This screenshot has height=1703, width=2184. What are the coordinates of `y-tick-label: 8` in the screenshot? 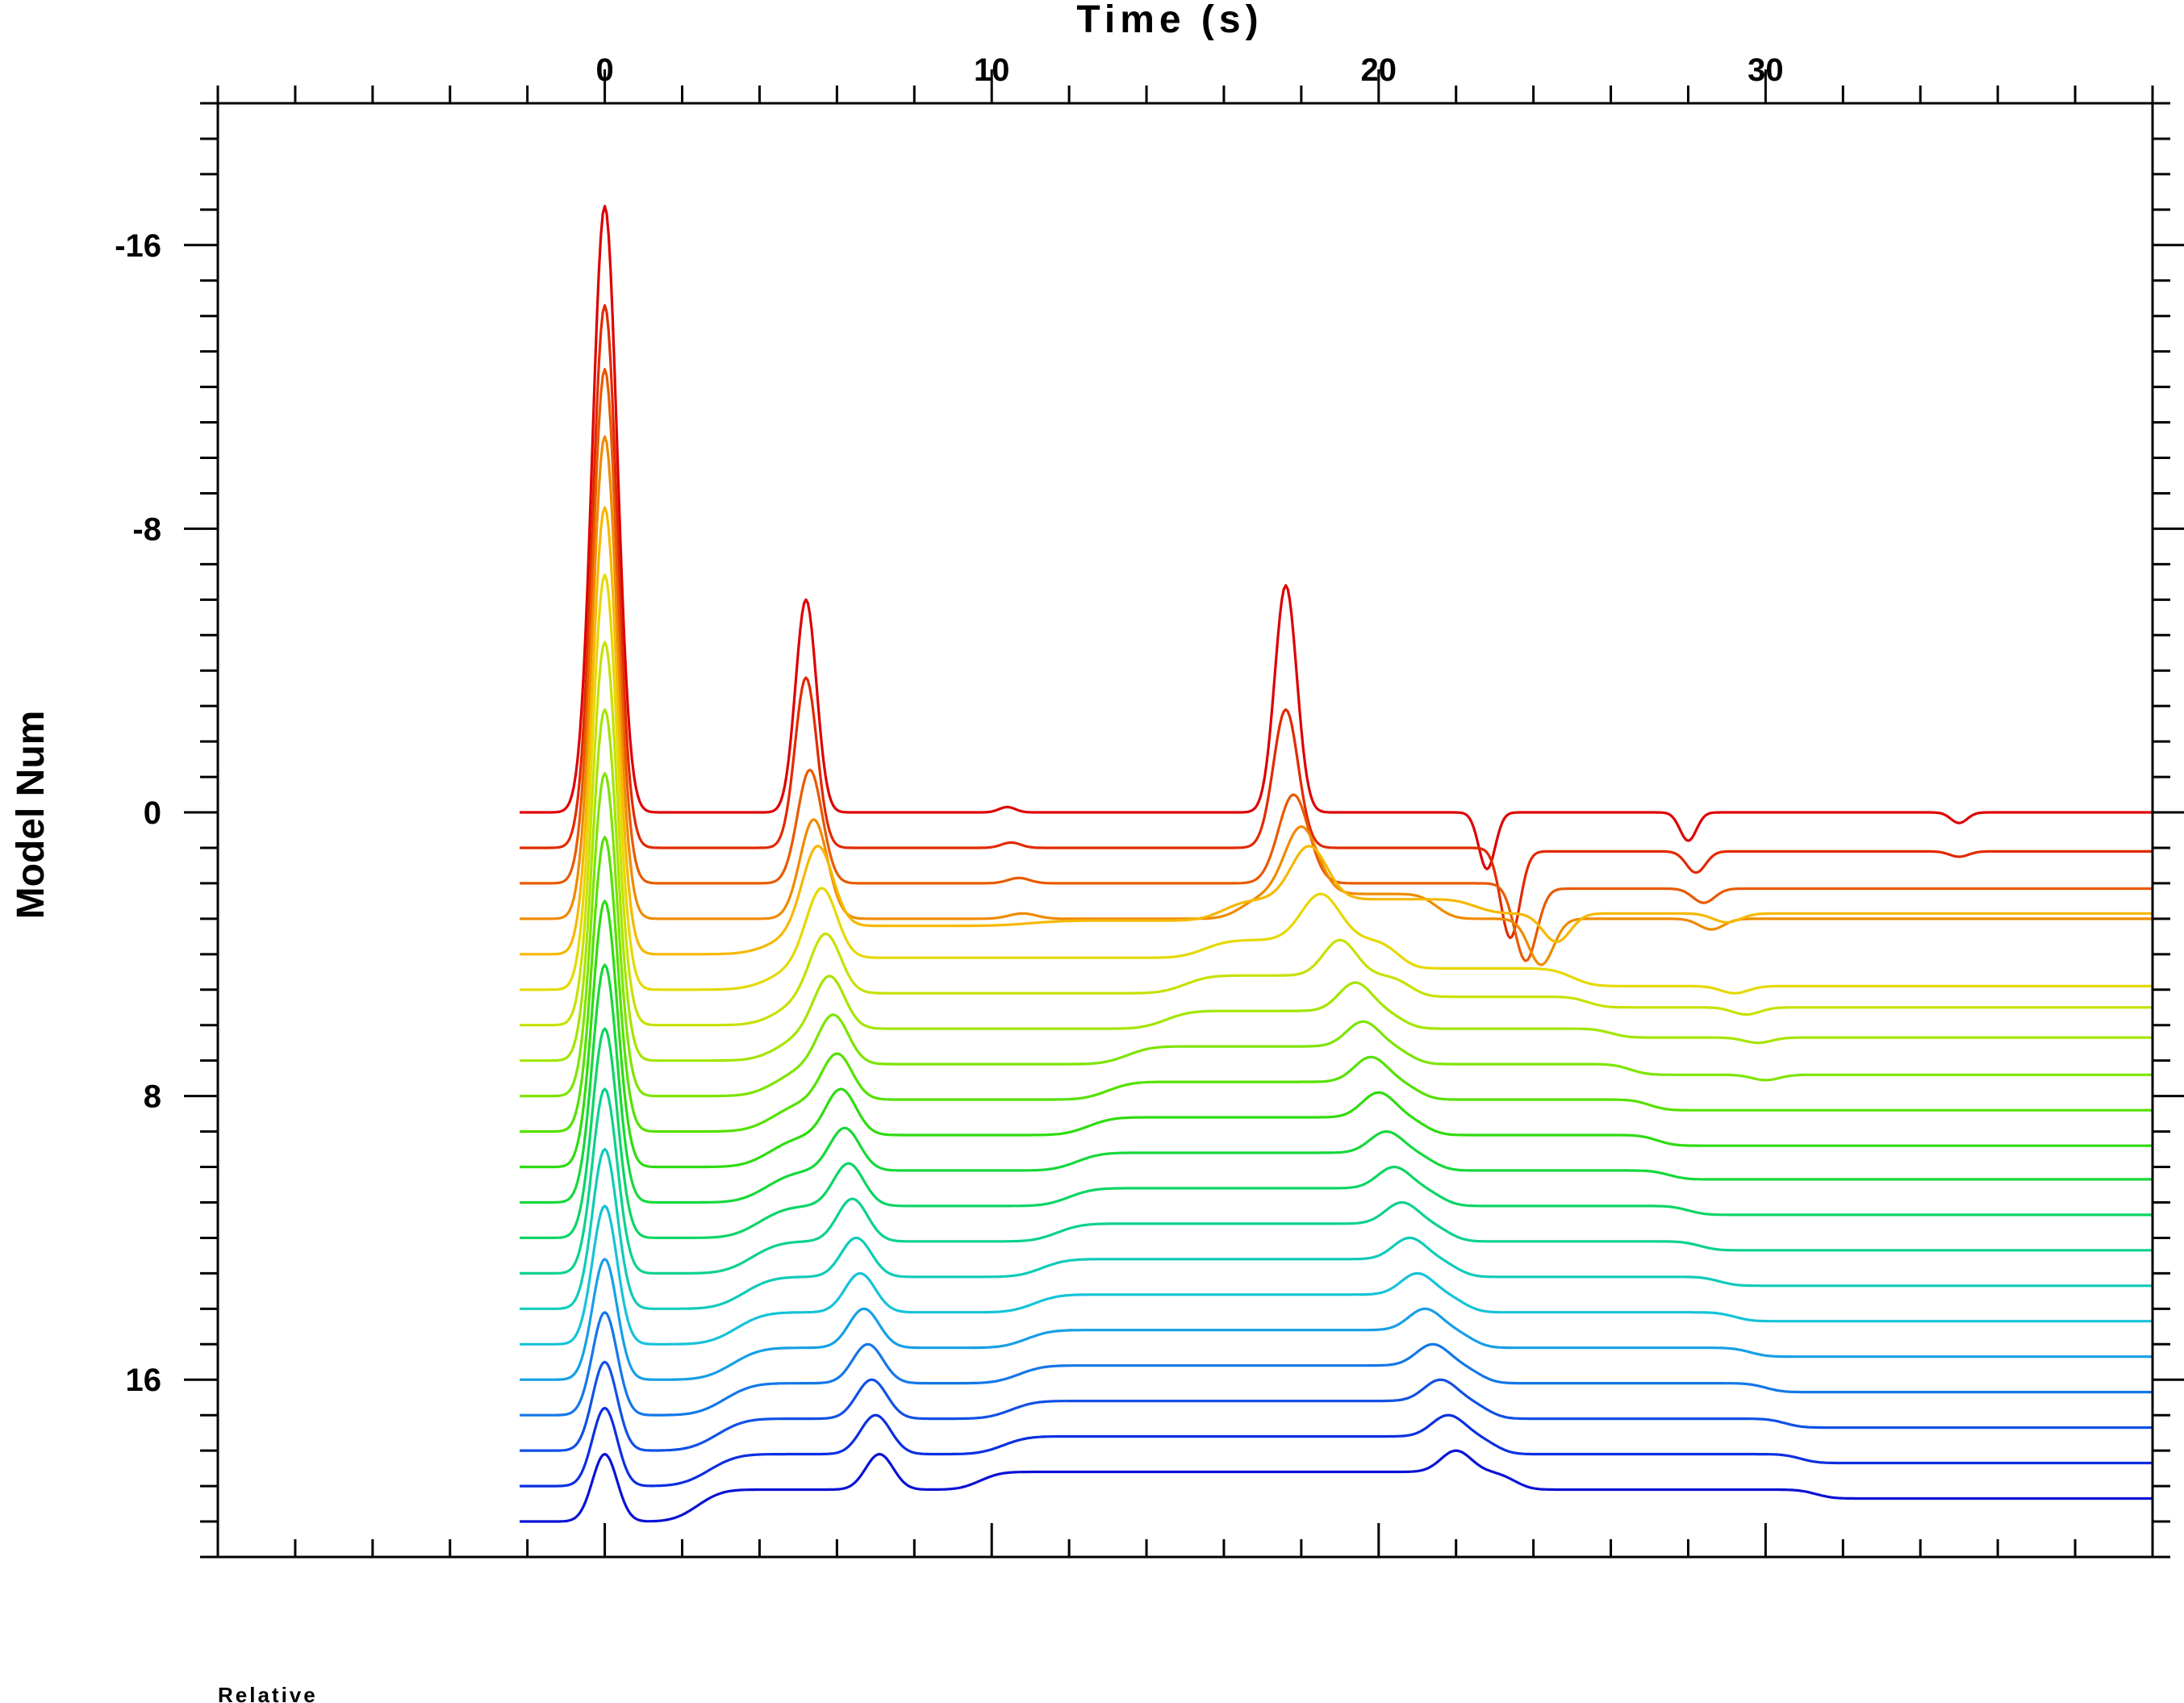 It's located at (152, 1097).